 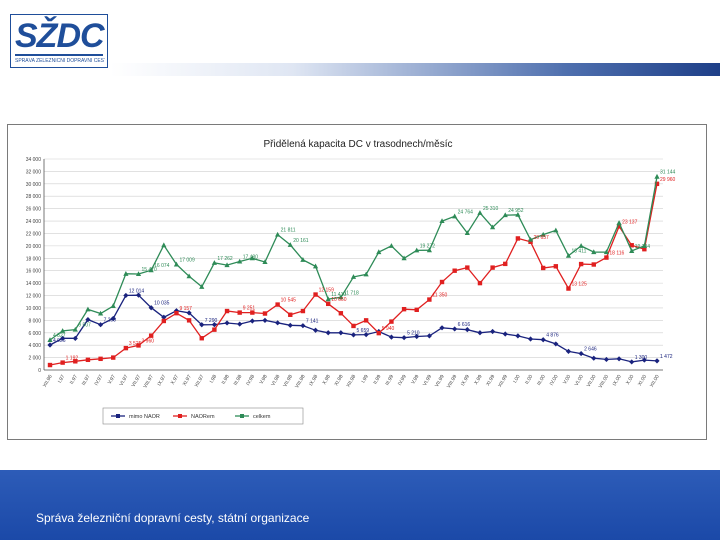 I want to click on legend-label: NAORem, so click(x=203, y=417).